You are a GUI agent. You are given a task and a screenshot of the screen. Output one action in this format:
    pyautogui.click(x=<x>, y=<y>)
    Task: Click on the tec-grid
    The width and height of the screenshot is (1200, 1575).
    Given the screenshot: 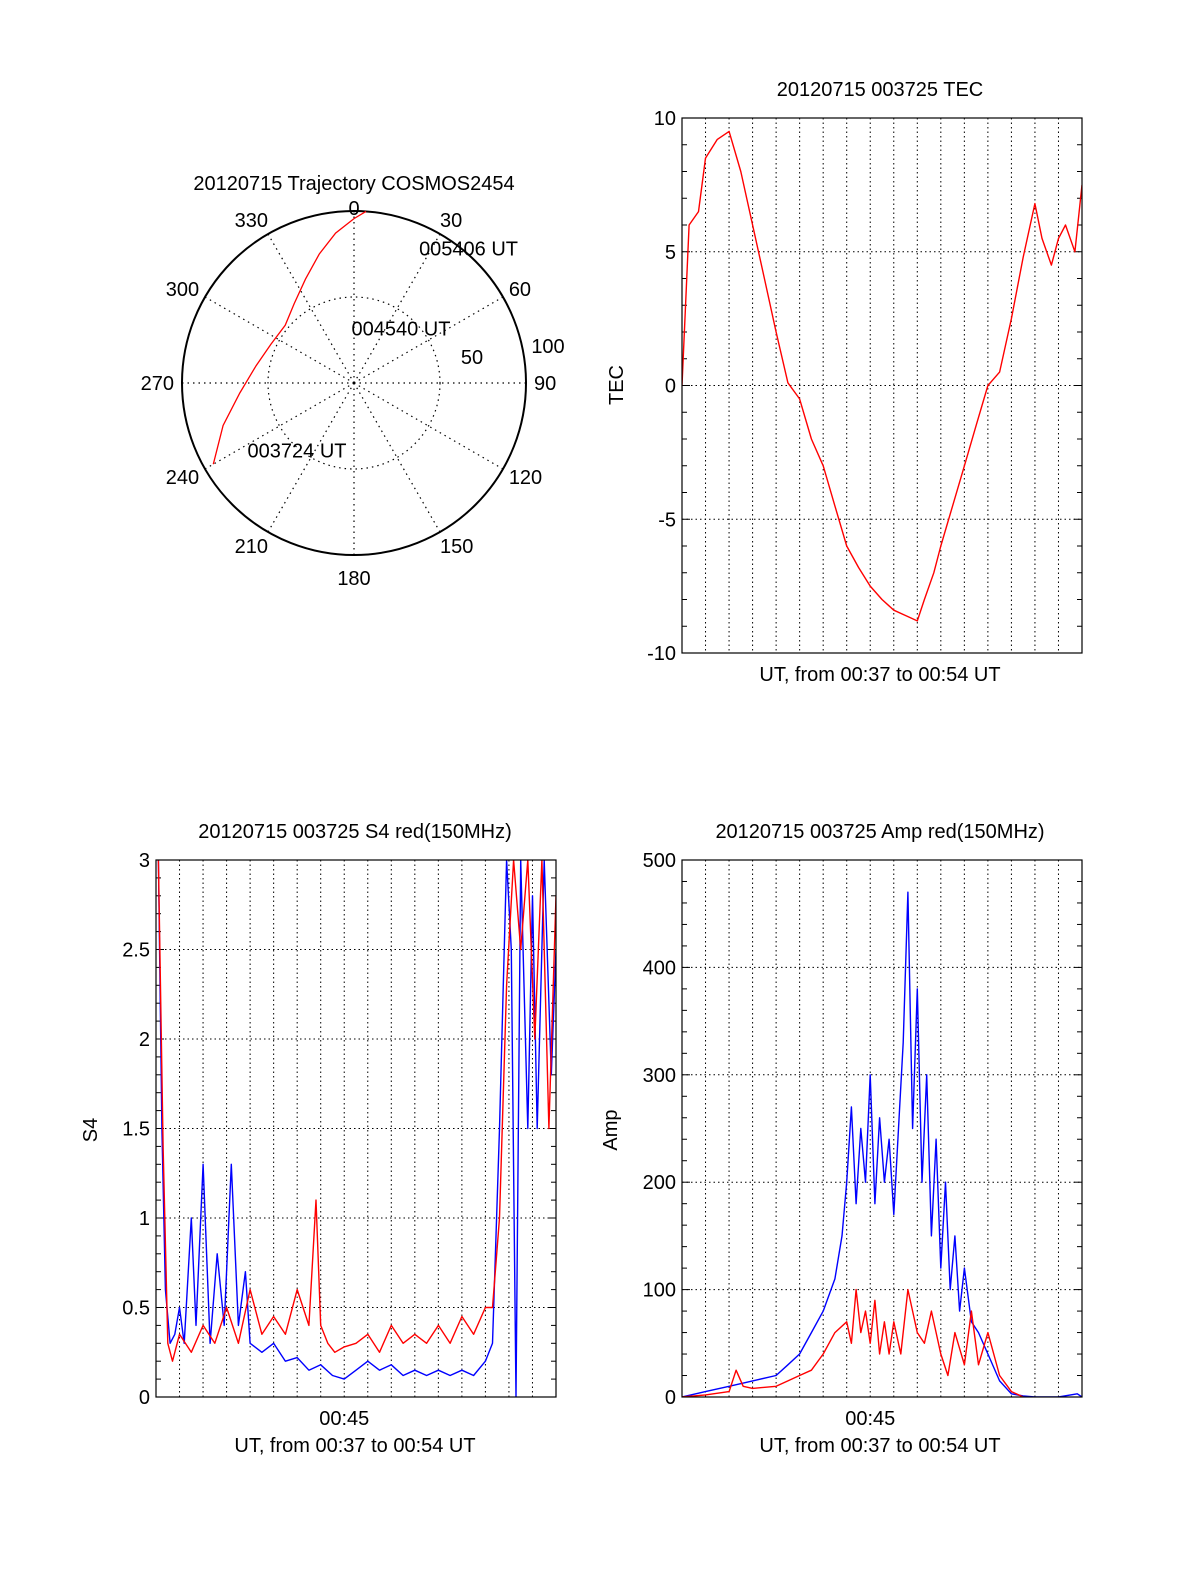 What is the action you would take?
    pyautogui.click(x=882, y=385)
    